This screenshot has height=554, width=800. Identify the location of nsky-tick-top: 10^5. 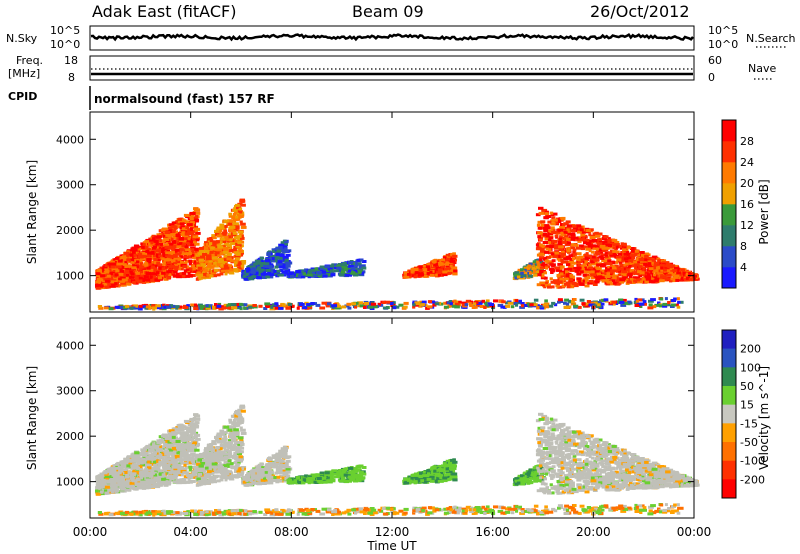
(65, 30).